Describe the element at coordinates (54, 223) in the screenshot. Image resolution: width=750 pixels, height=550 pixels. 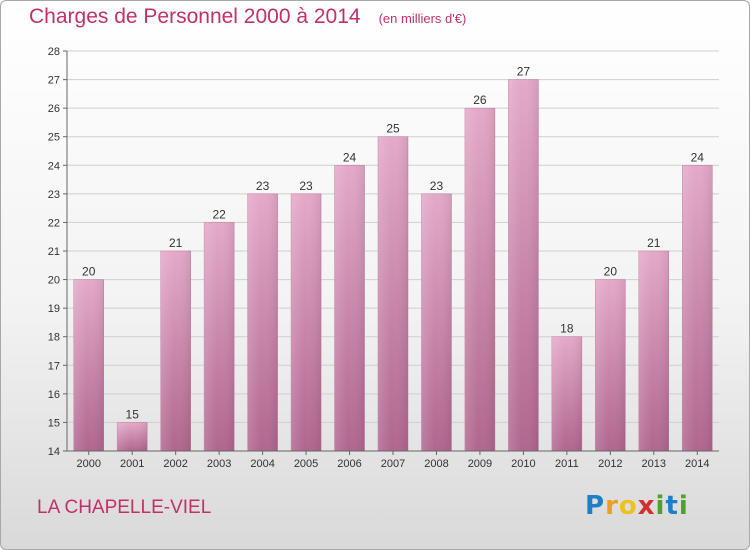
I see `y-tick-label: 22` at that location.